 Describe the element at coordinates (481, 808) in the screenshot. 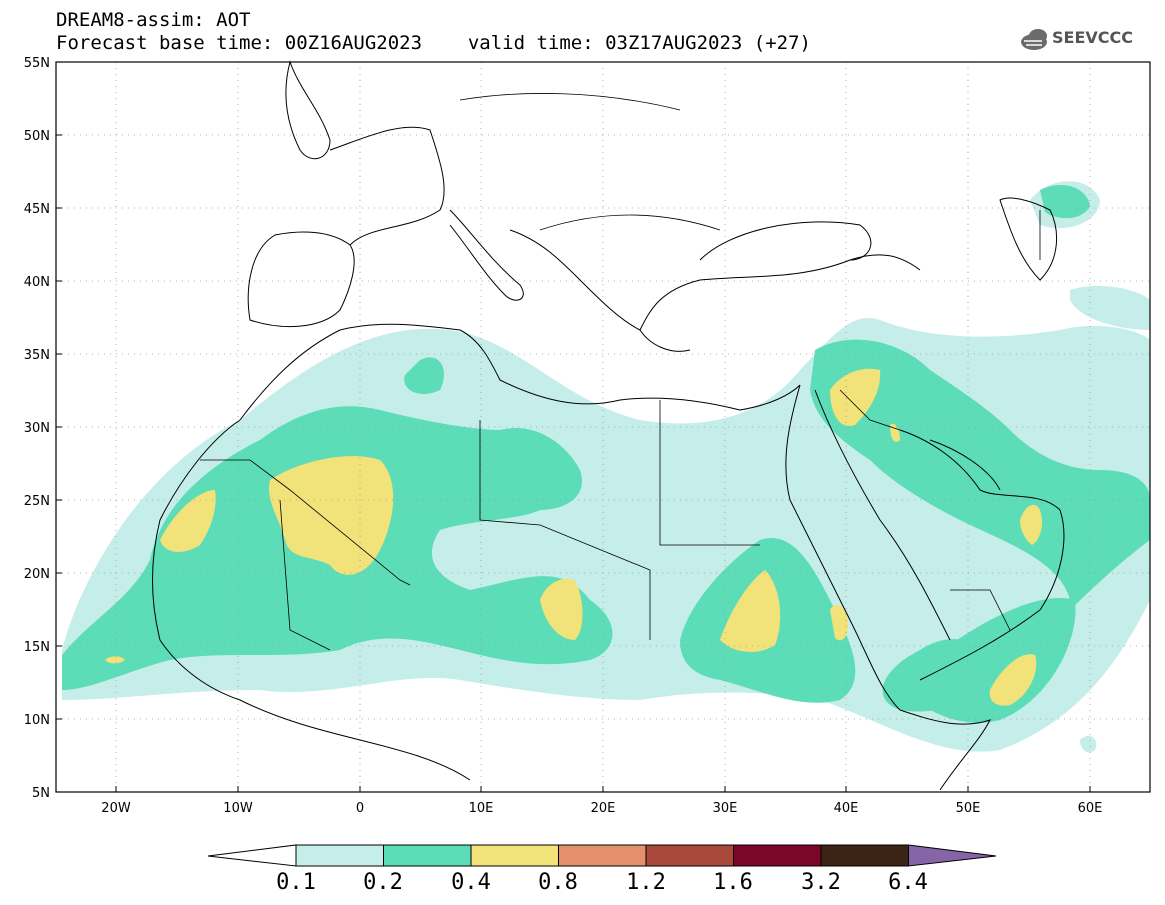

I see `lon-label: 10E` at that location.